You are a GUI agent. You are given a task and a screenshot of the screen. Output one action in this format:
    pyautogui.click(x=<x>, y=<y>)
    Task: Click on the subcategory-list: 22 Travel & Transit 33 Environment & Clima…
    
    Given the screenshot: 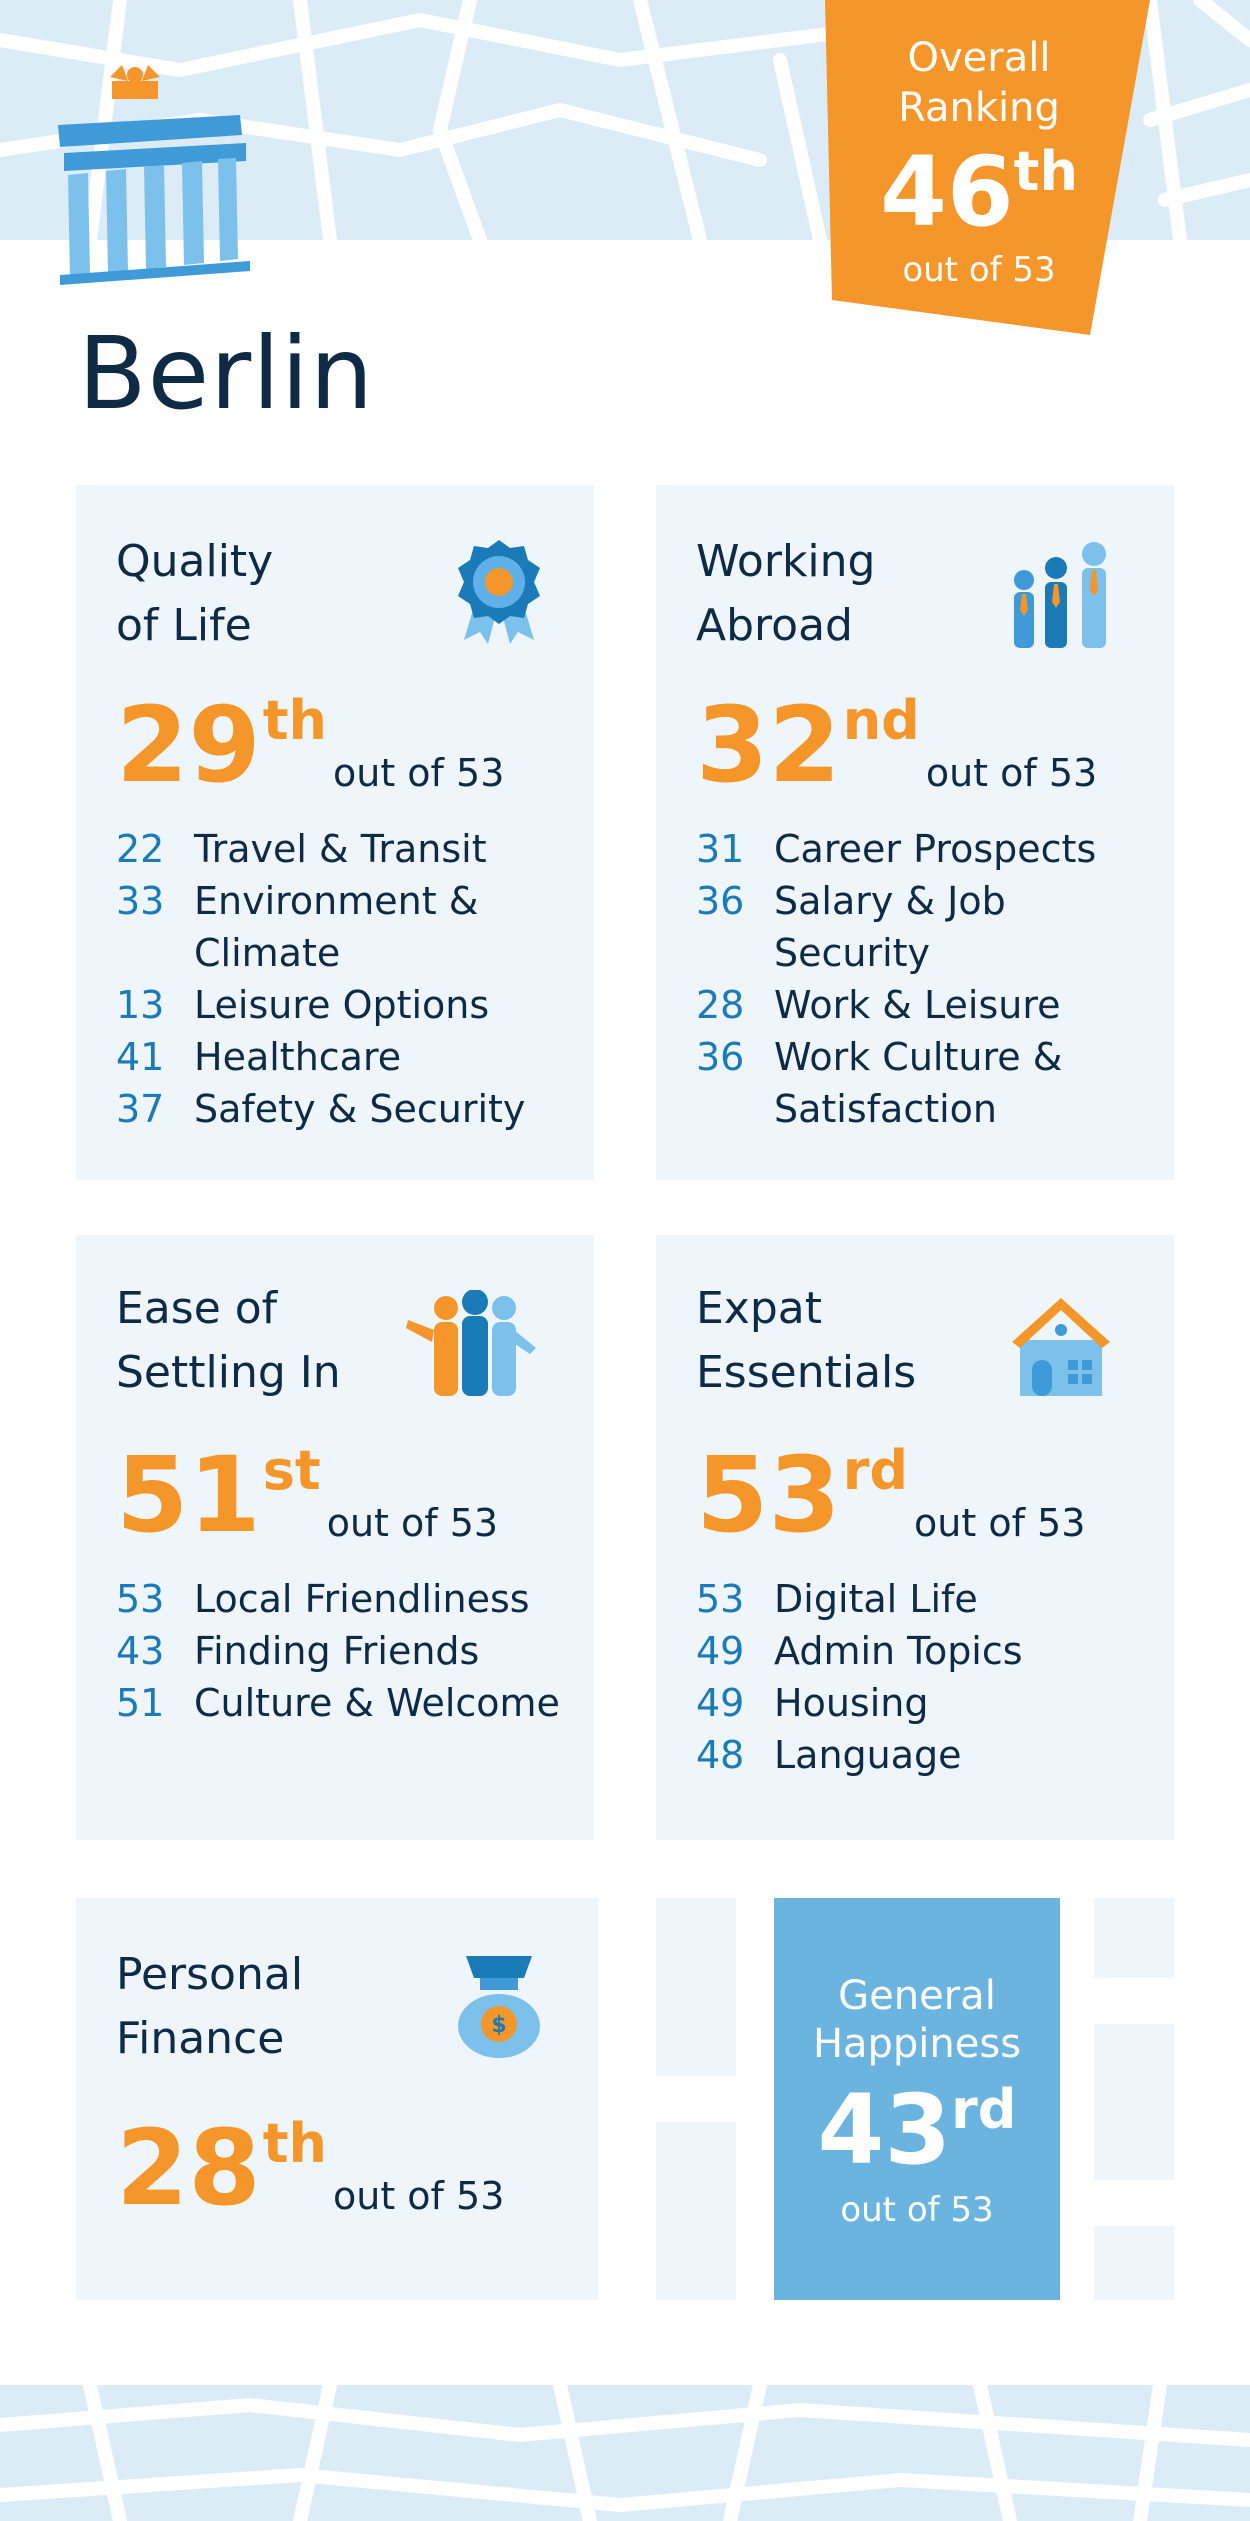 What is the action you would take?
    pyautogui.click(x=346, y=979)
    